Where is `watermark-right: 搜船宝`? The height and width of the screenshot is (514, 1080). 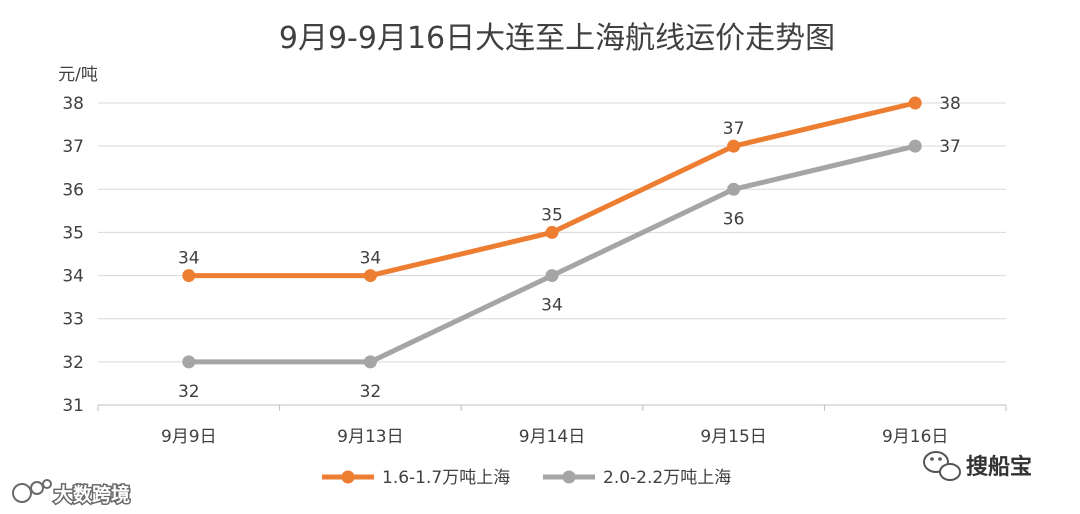
watermark-right: 搜船宝 is located at coordinates (977, 466).